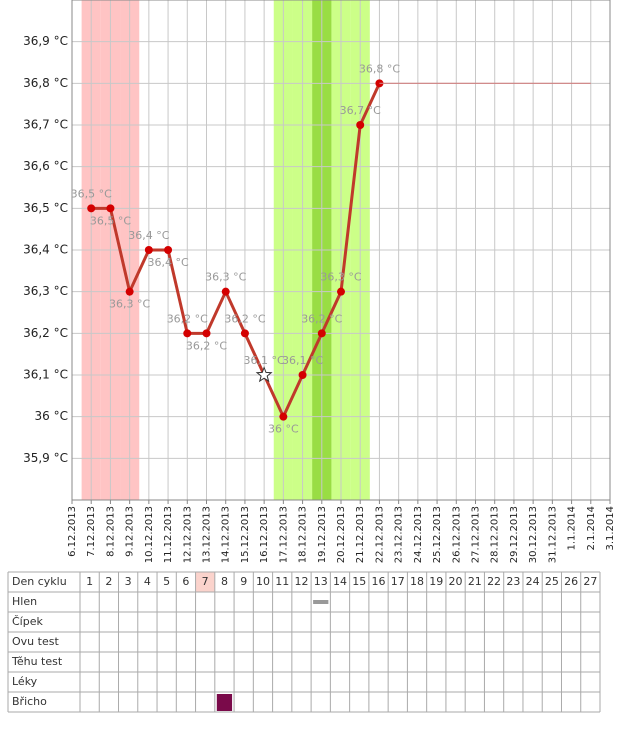  Describe the element at coordinates (37, 661) in the screenshot. I see `row-label: Těhu test` at that location.